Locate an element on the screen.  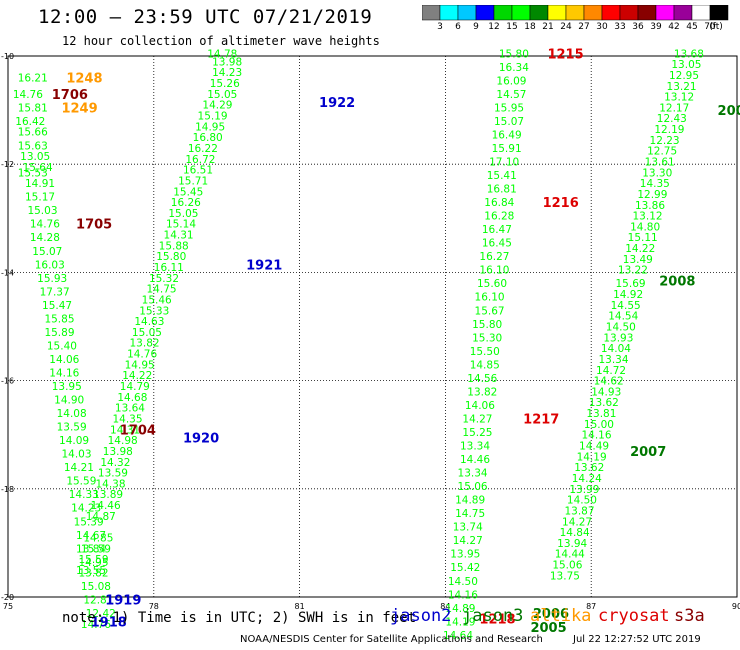
y-tick-label: -10 is located at coordinates (7, 56).